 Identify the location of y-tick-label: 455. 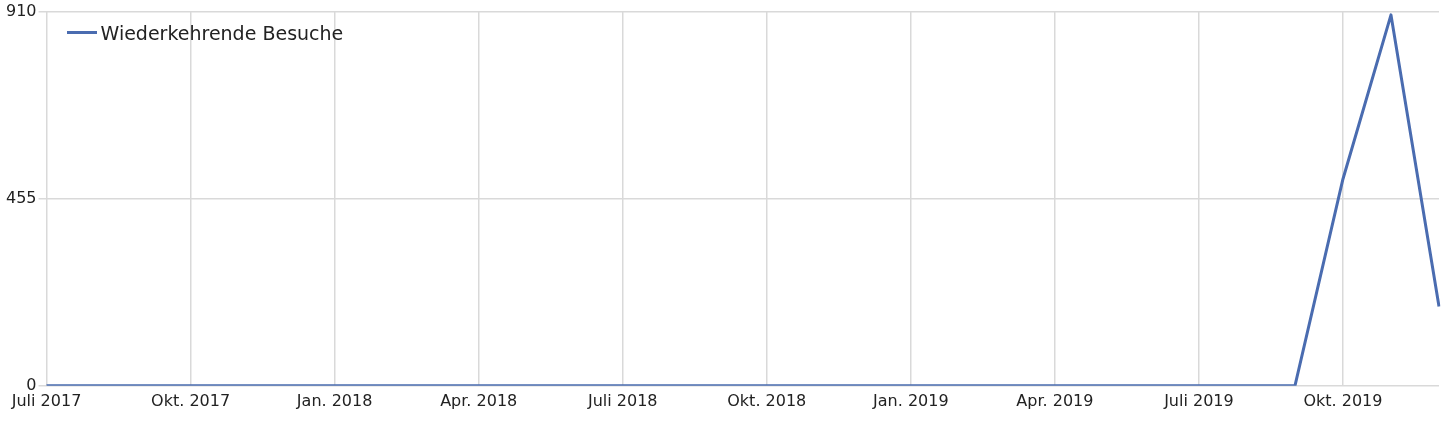
(21, 197).